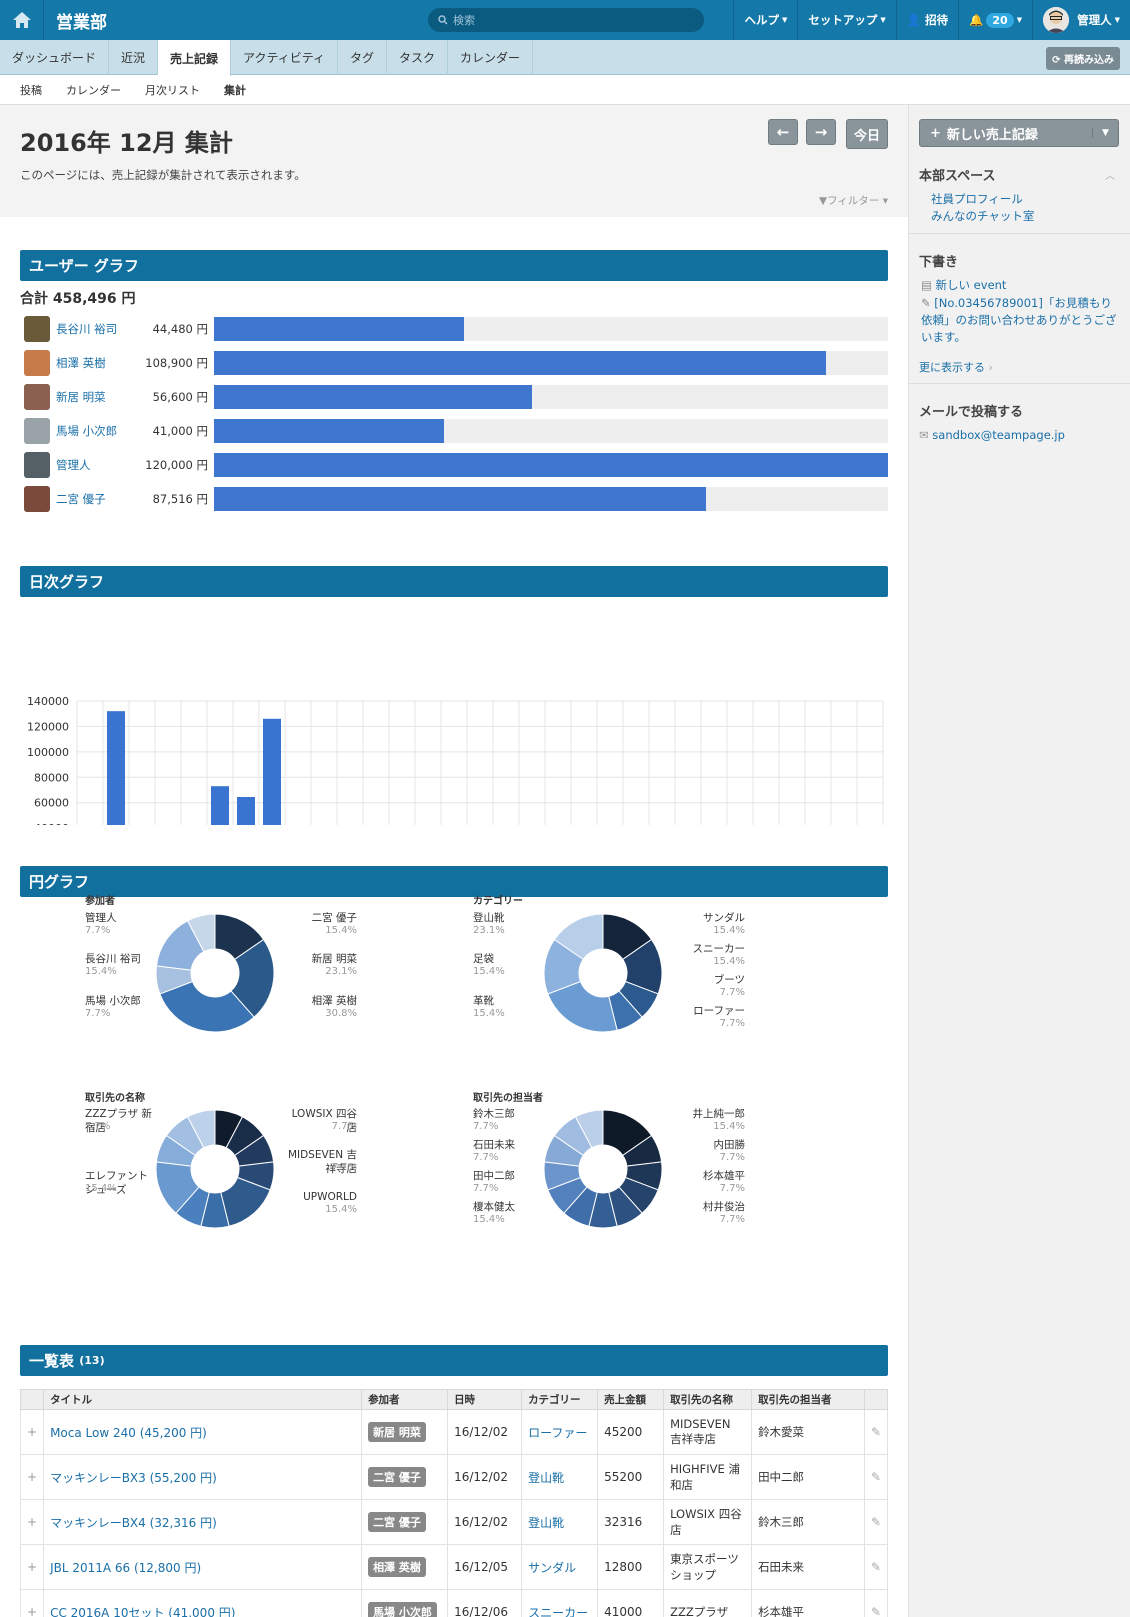 The height and width of the screenshot is (1617, 1130). I want to click on category-link: サンダル, so click(552, 1567).